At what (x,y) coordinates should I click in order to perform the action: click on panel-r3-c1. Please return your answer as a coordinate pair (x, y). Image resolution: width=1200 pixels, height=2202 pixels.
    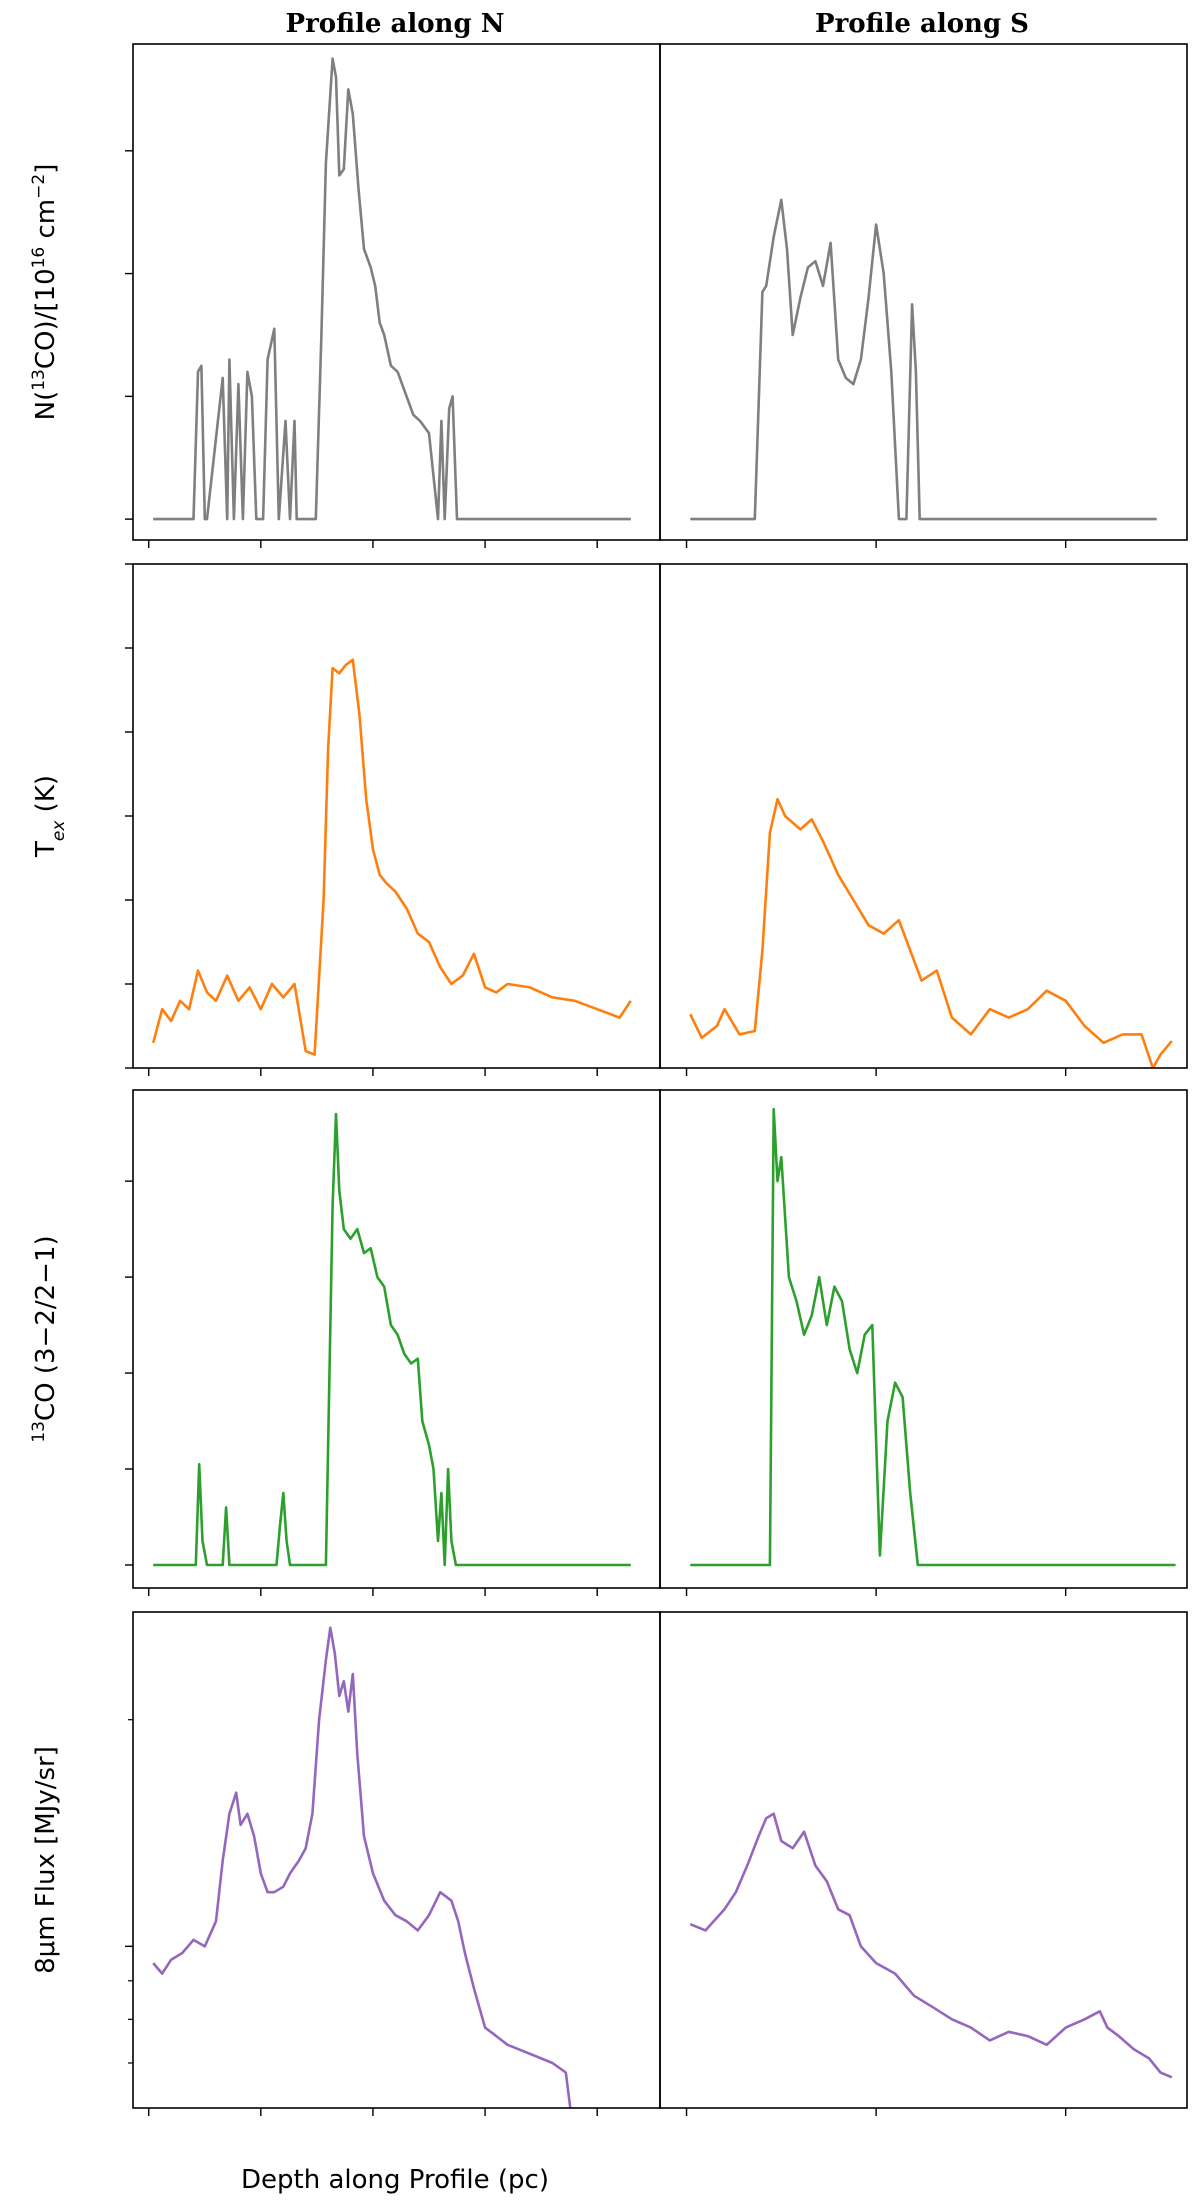
    Looking at the image, I should click on (923, 1863).